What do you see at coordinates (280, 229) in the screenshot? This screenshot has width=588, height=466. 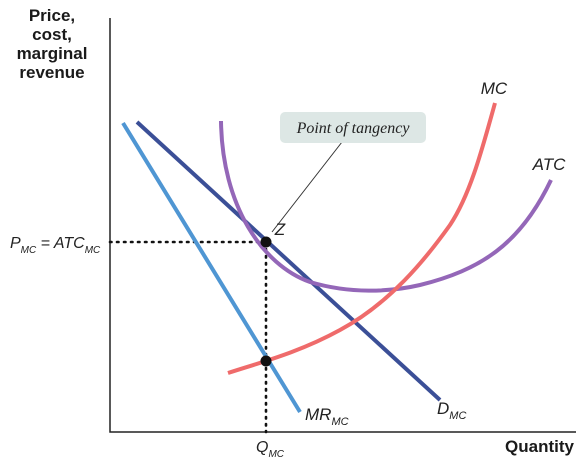 I see `point-z-label: Z` at bounding box center [280, 229].